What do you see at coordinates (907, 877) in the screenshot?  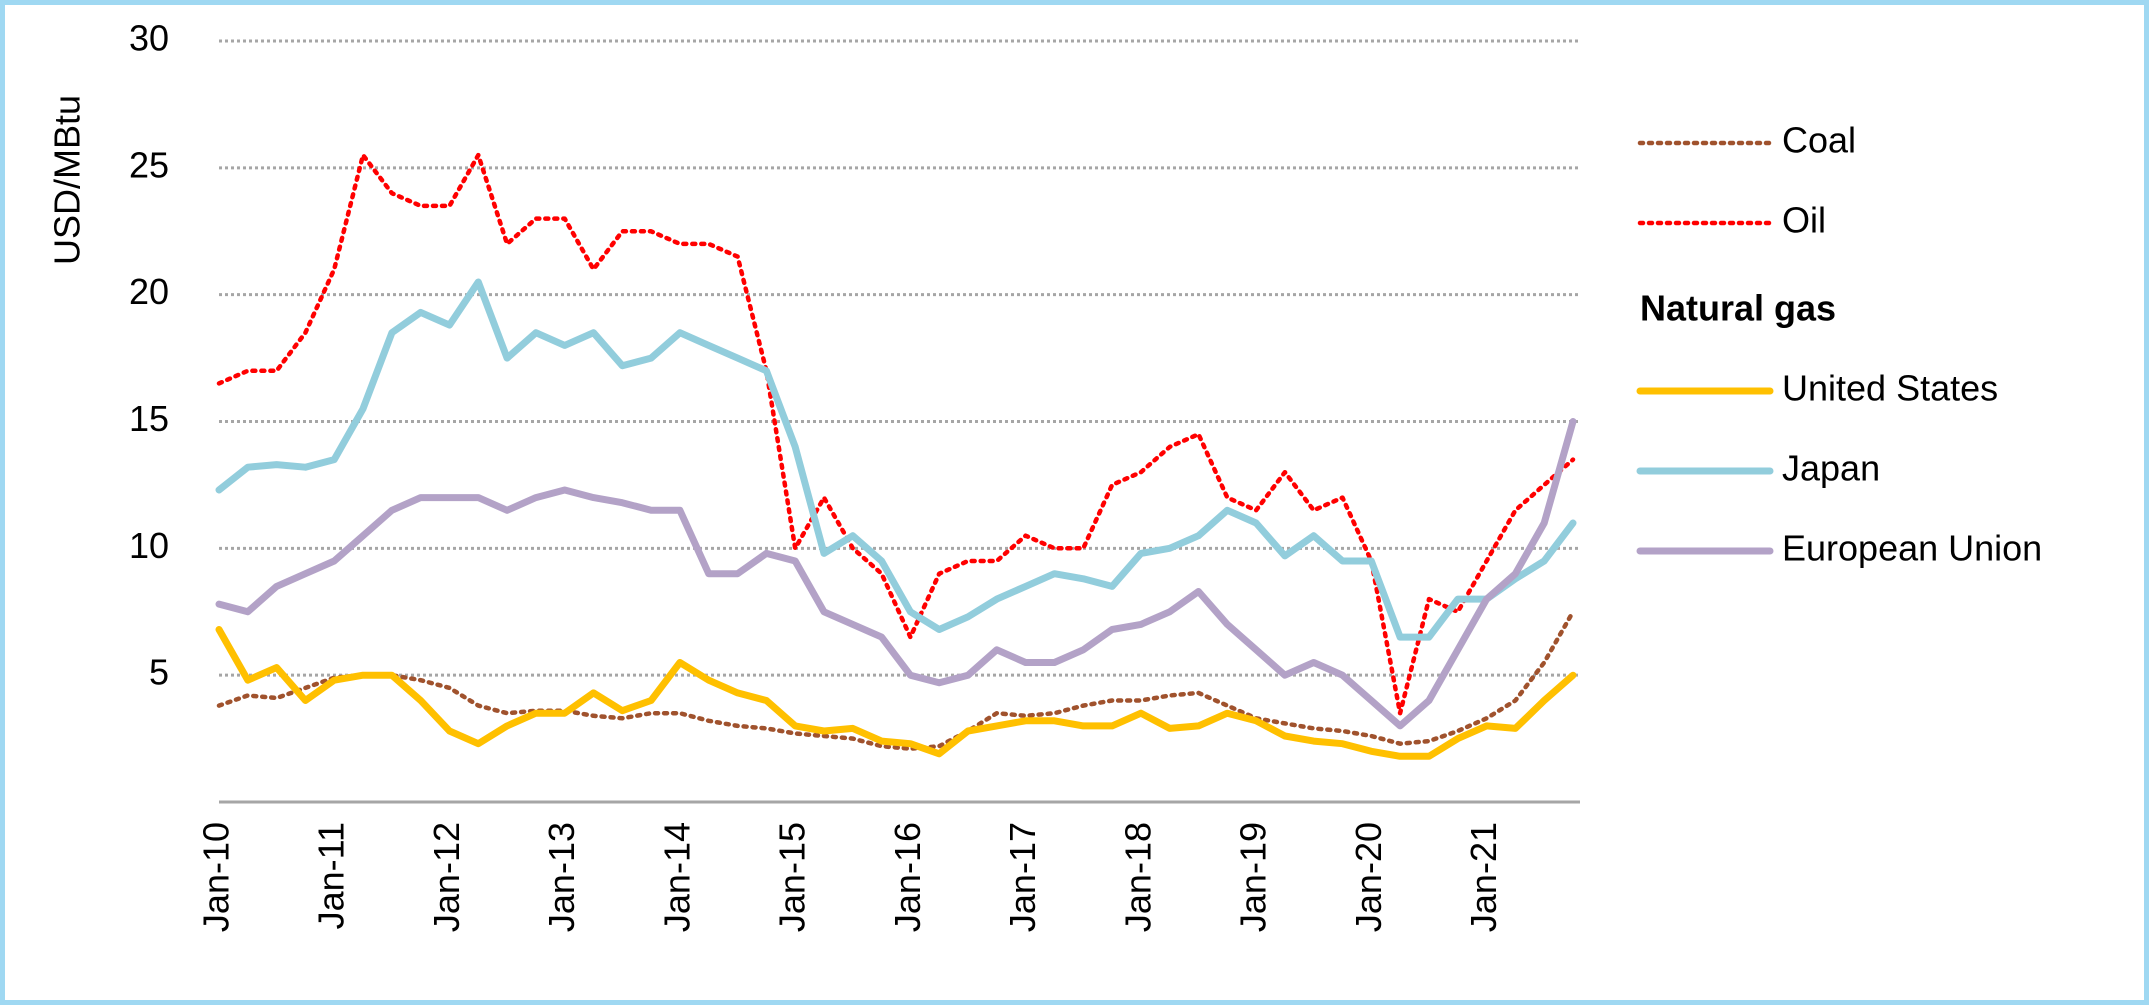 I see `x-tick-label: Jan-16` at bounding box center [907, 877].